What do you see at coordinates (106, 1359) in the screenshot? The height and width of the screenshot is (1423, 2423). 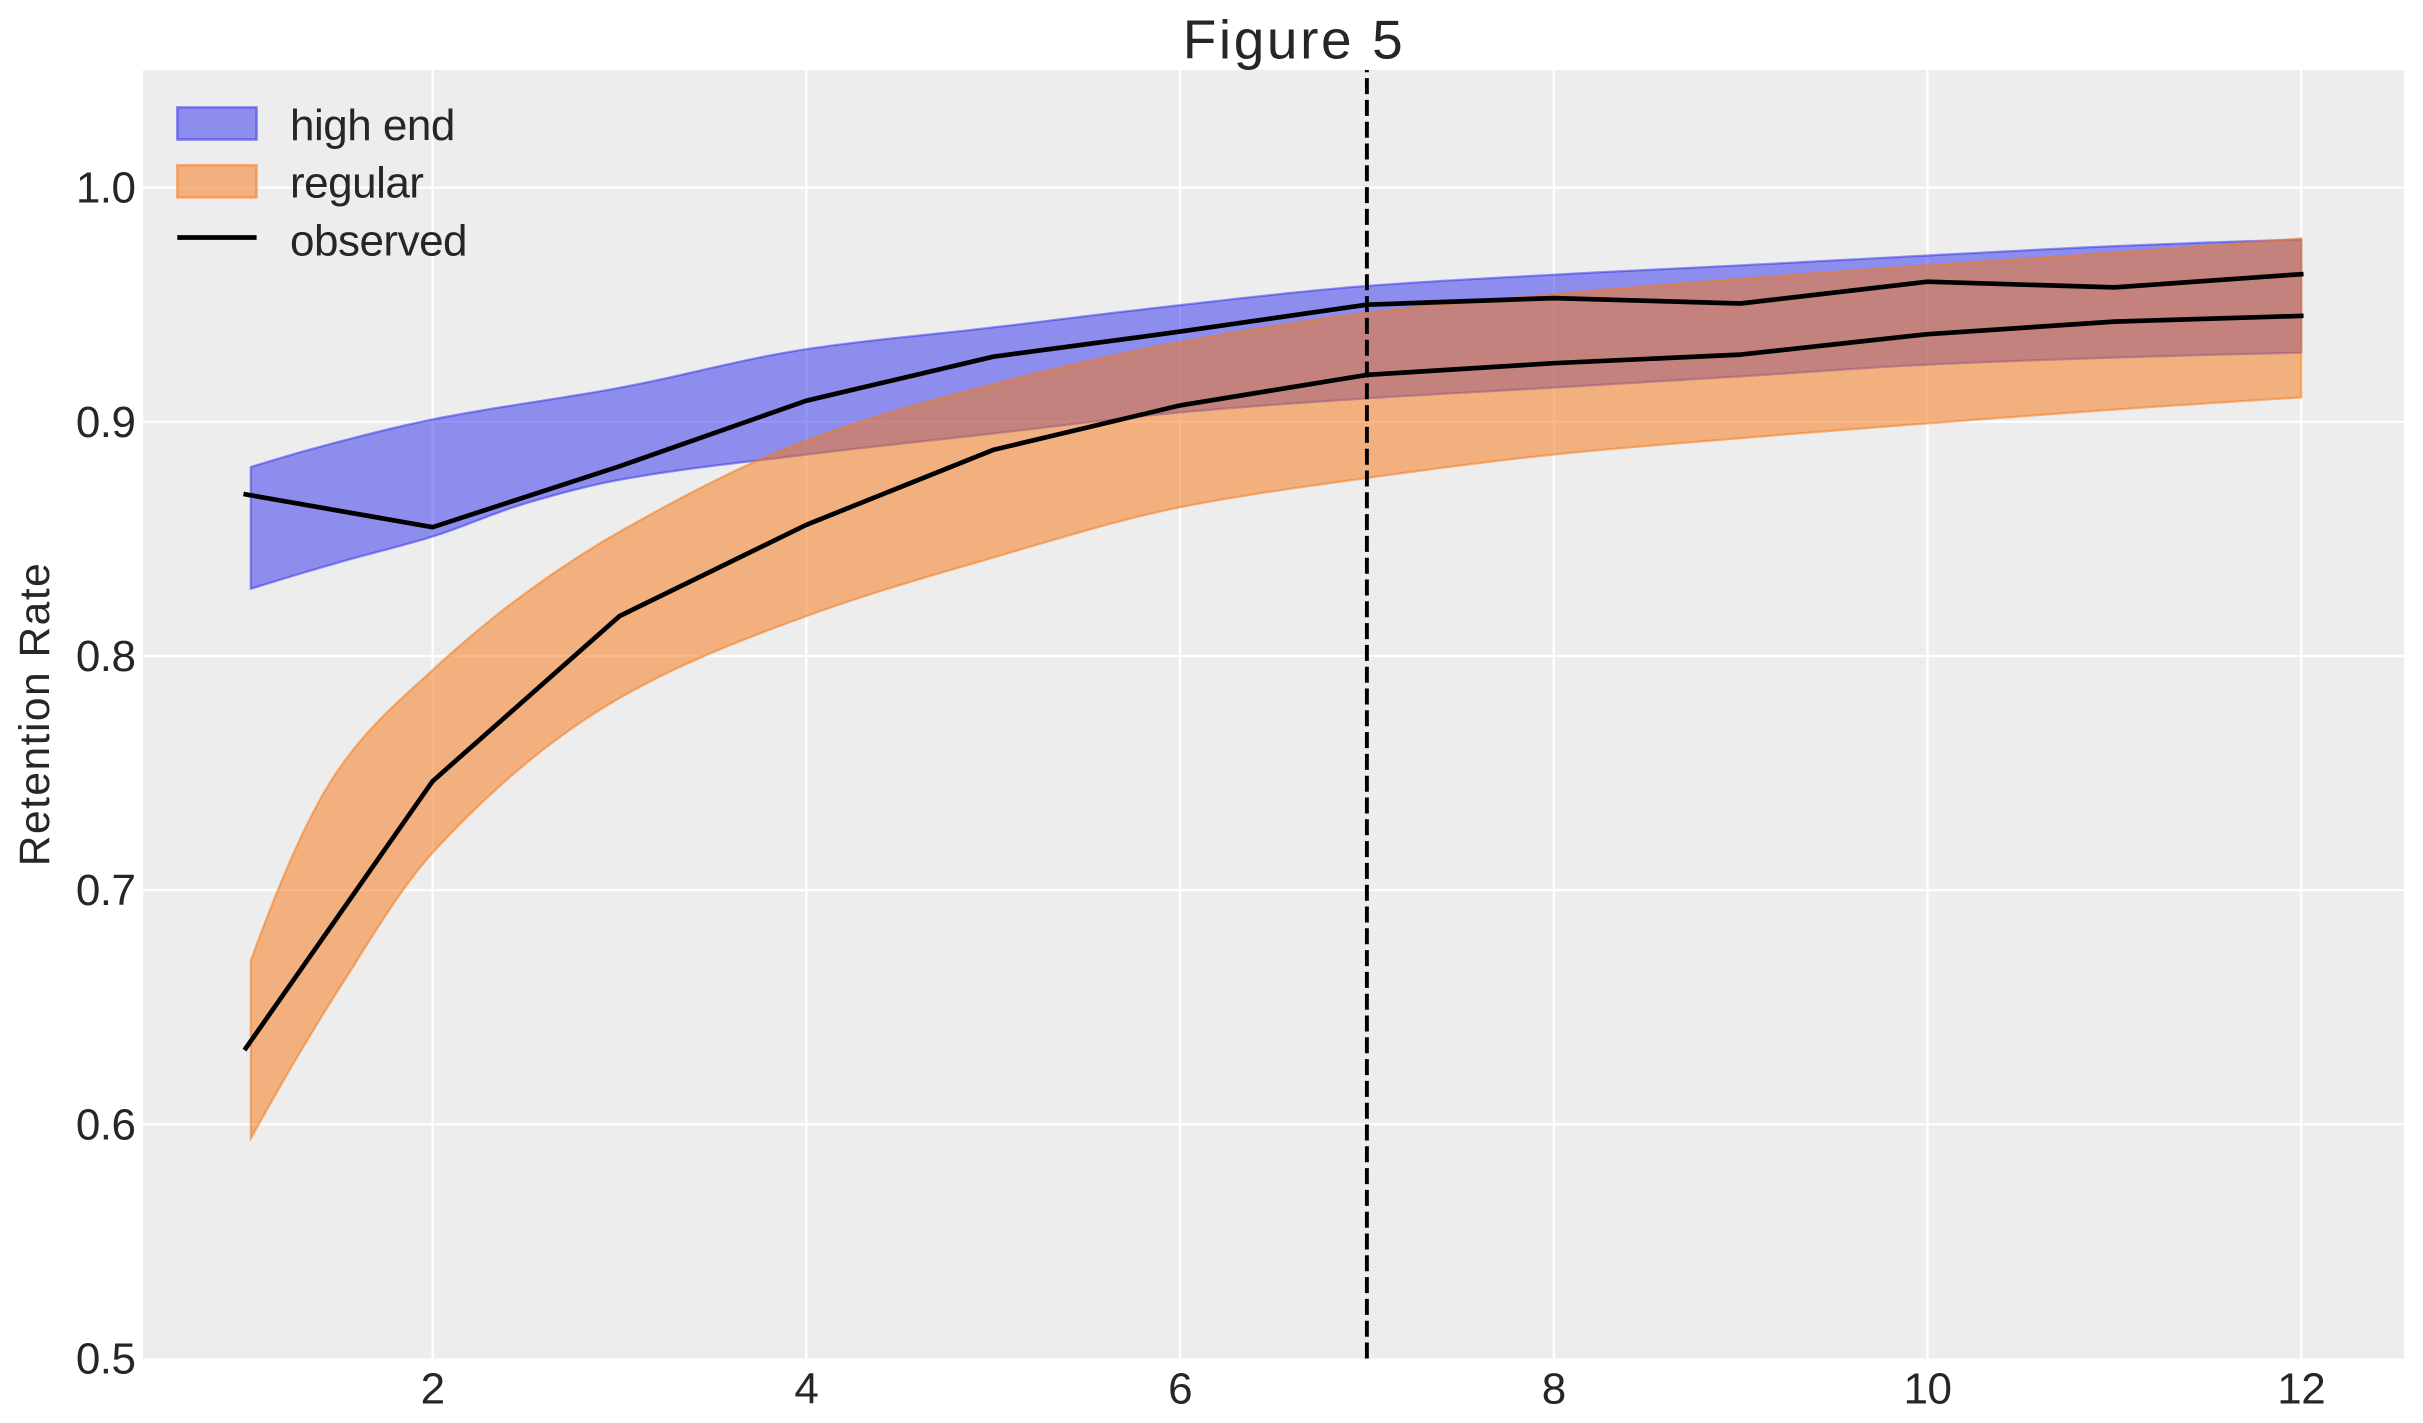 I see `svg-text: 0.5` at bounding box center [106, 1359].